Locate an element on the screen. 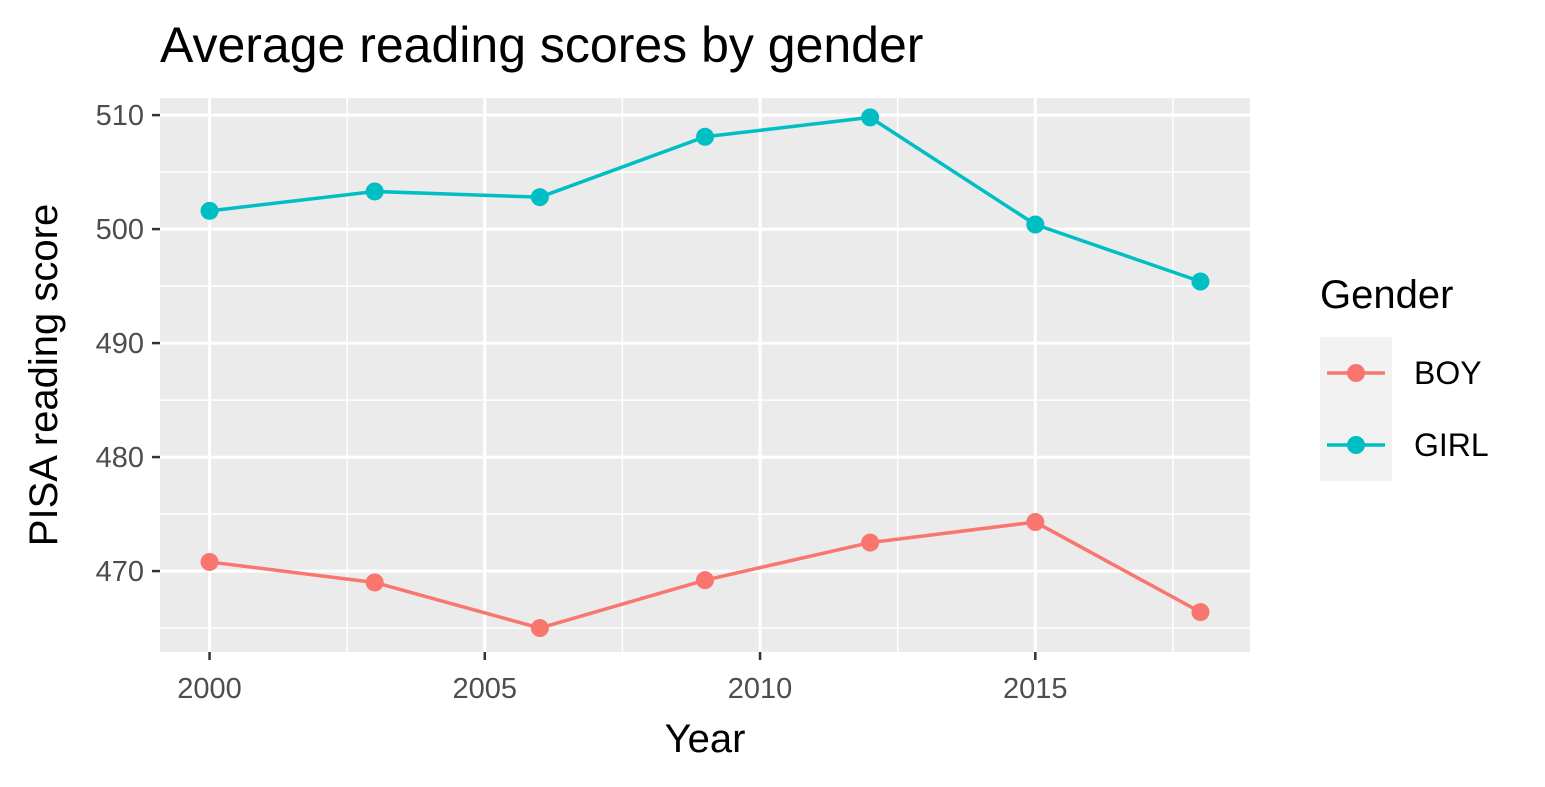 The width and height of the screenshot is (1545, 787). legend: Gender BOY GIRL is located at coordinates (1404, 377).